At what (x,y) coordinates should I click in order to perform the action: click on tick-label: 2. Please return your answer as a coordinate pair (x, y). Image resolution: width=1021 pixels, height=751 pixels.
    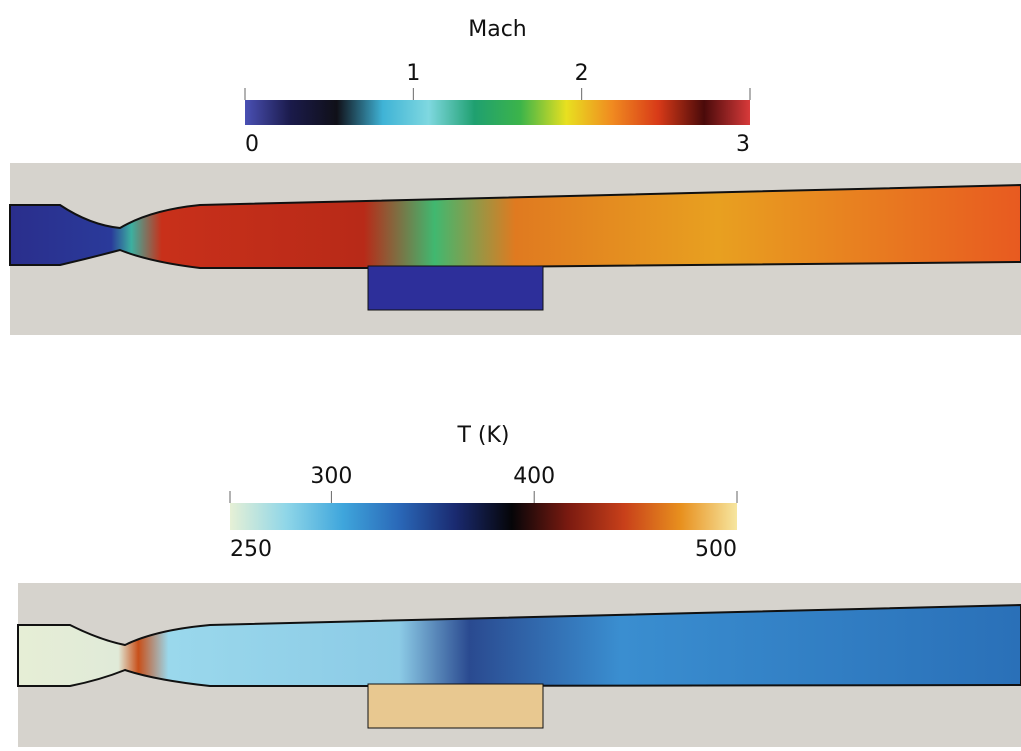
    Looking at the image, I should click on (582, 73).